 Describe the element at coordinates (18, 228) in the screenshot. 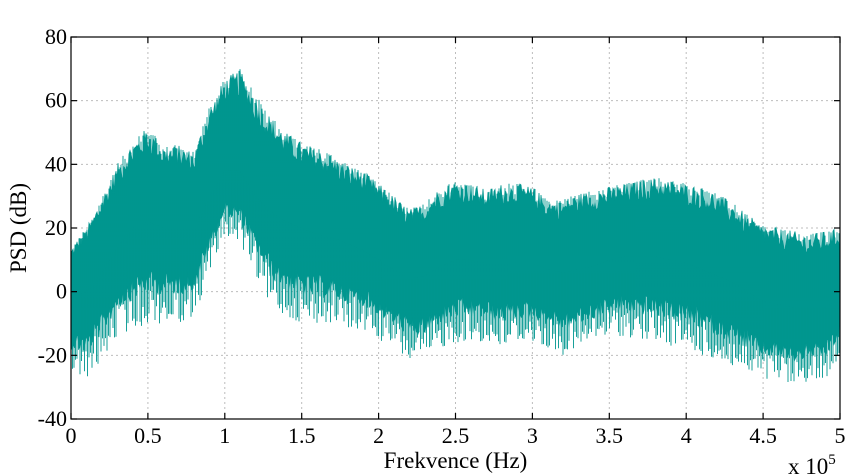

I see `y-axis-label: PSD (dB)` at that location.